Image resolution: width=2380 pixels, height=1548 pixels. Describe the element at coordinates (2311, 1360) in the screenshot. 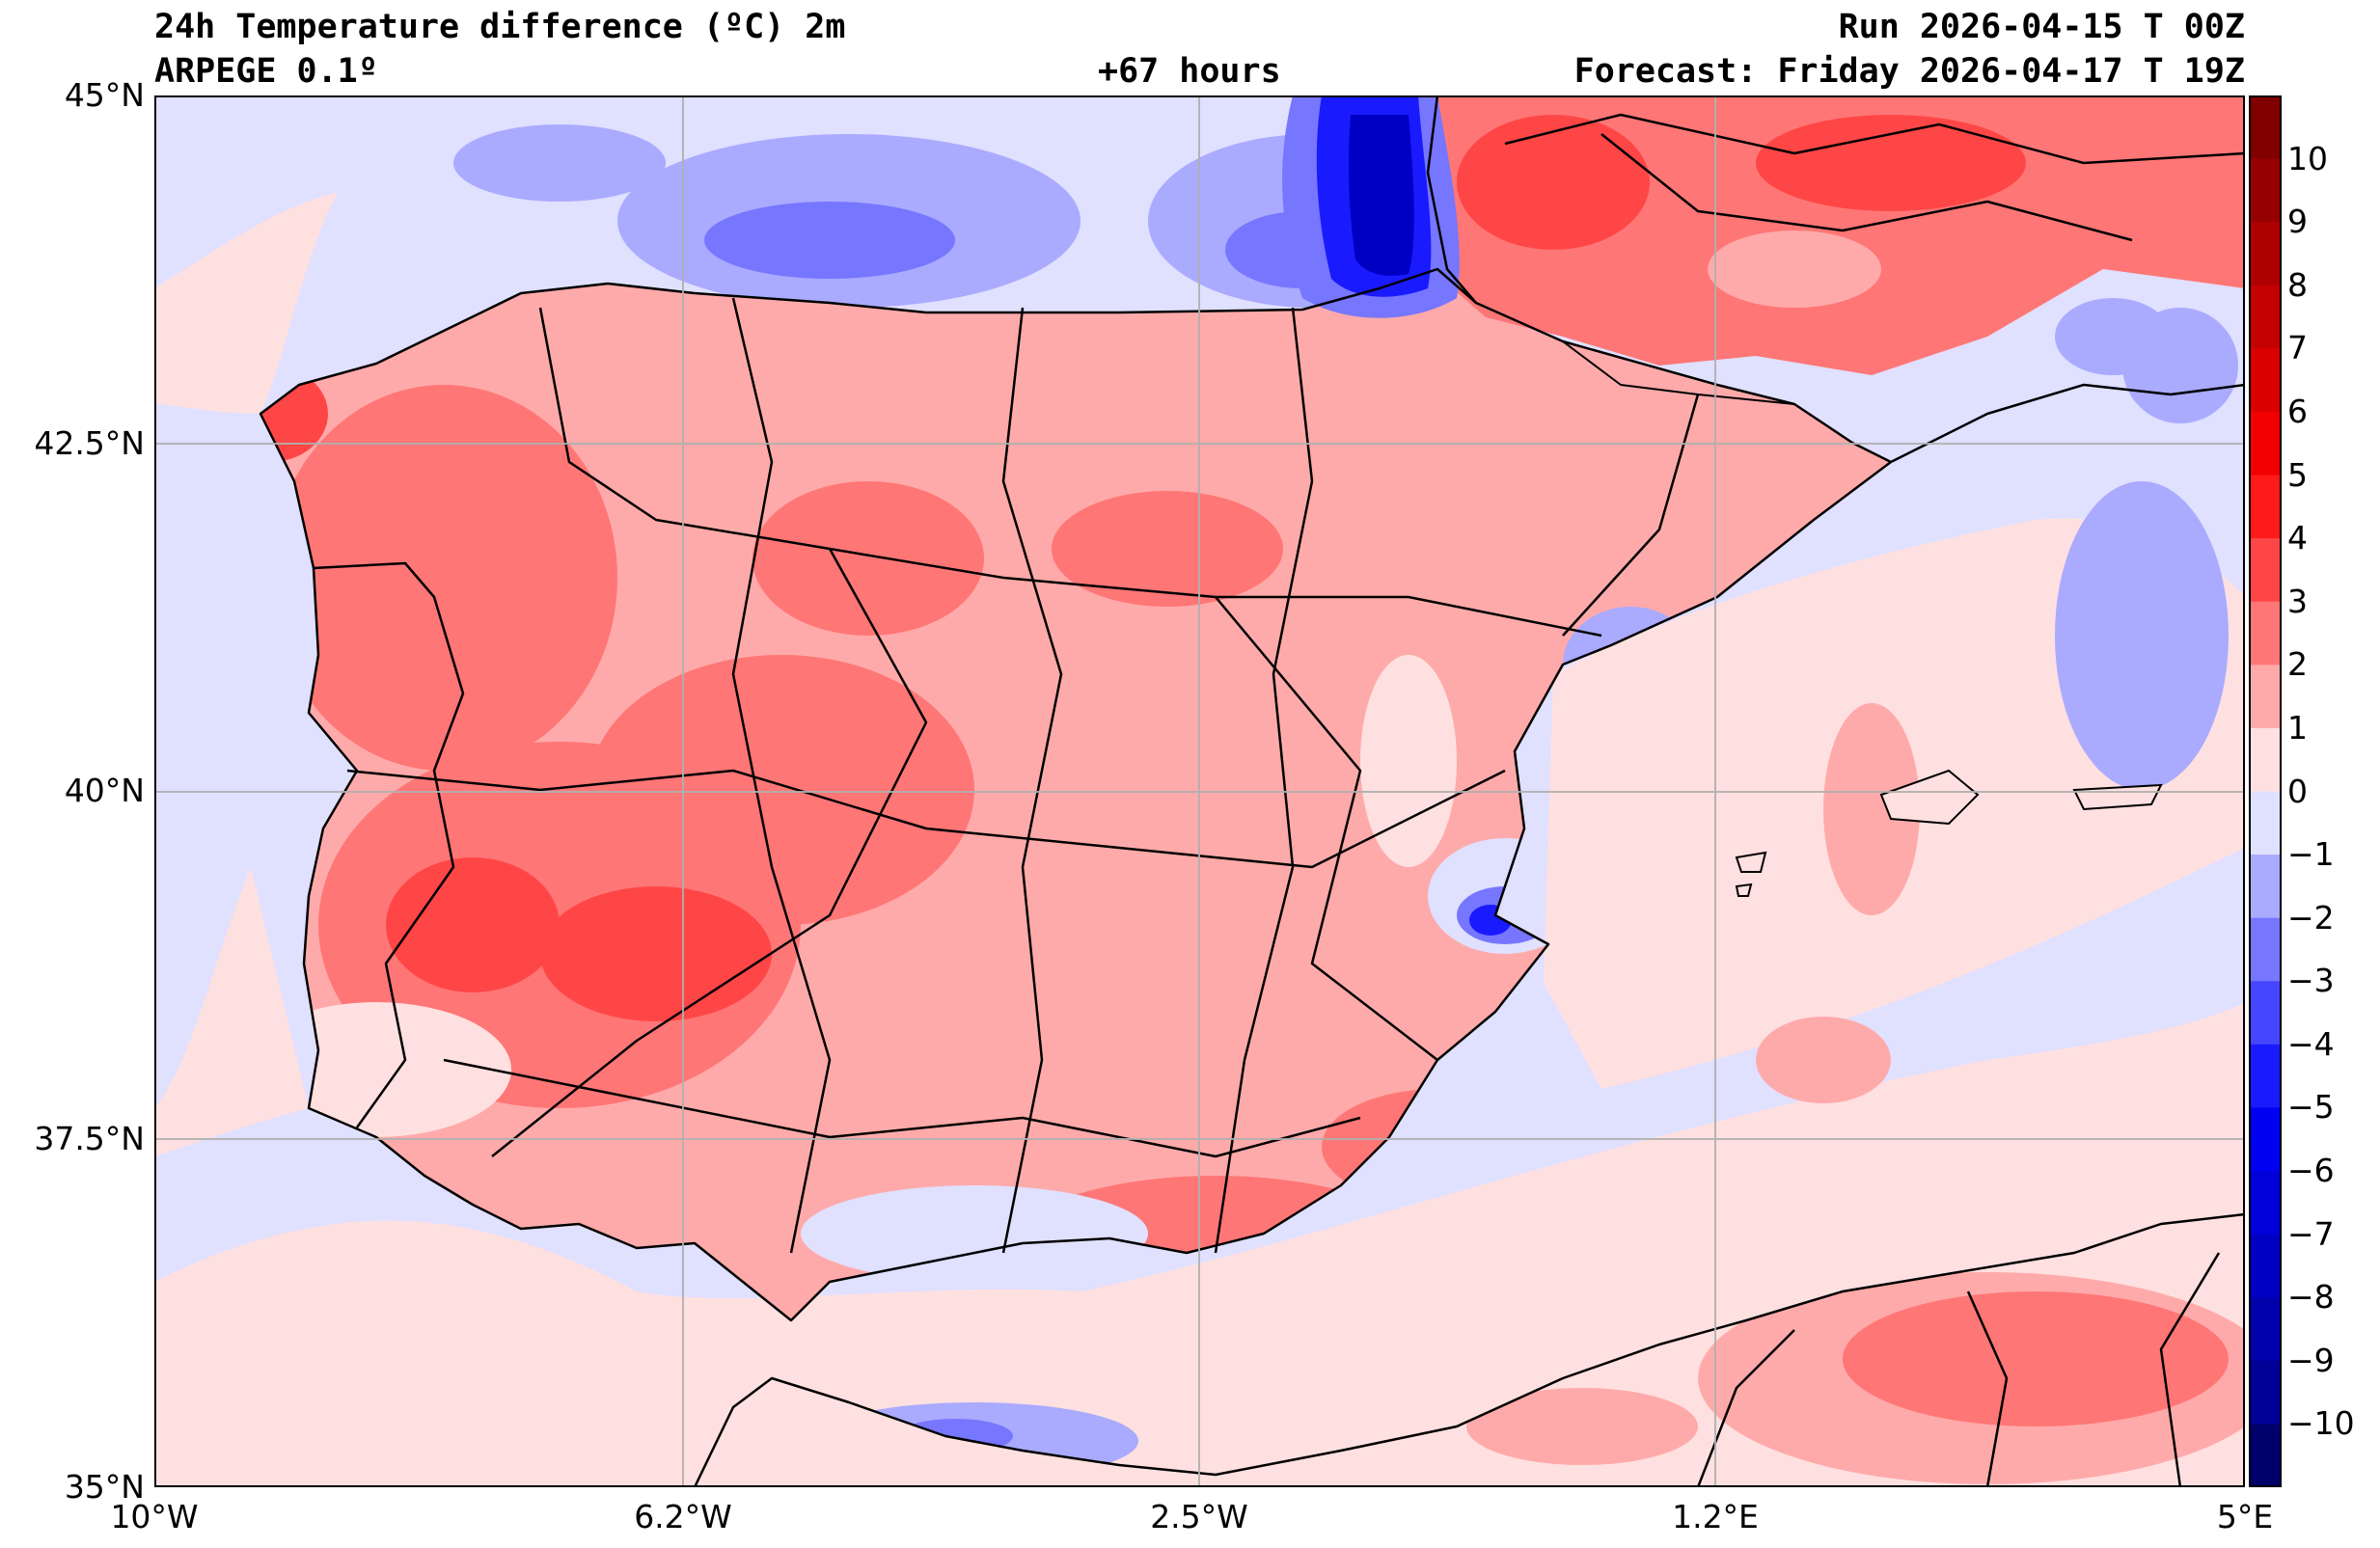

I see `colorbar-tick-label: −9` at that location.